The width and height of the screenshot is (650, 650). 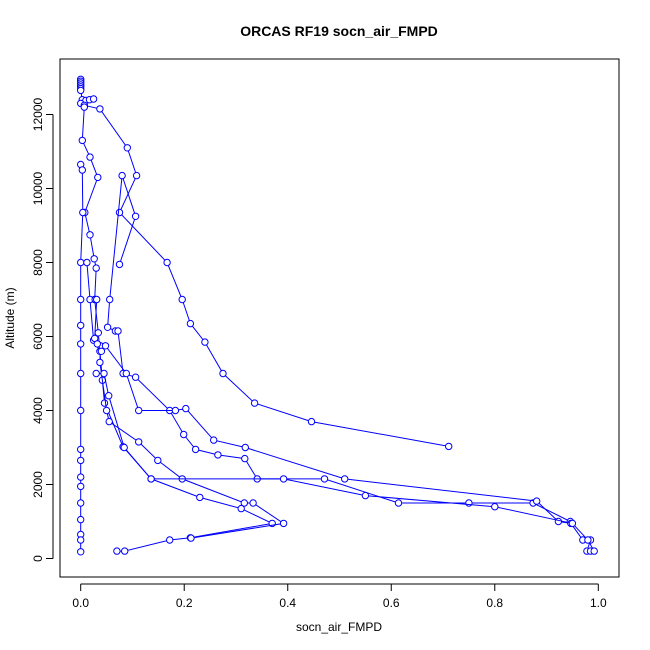 What do you see at coordinates (80, 603) in the screenshot?
I see `x-tick-label: 0.0` at bounding box center [80, 603].